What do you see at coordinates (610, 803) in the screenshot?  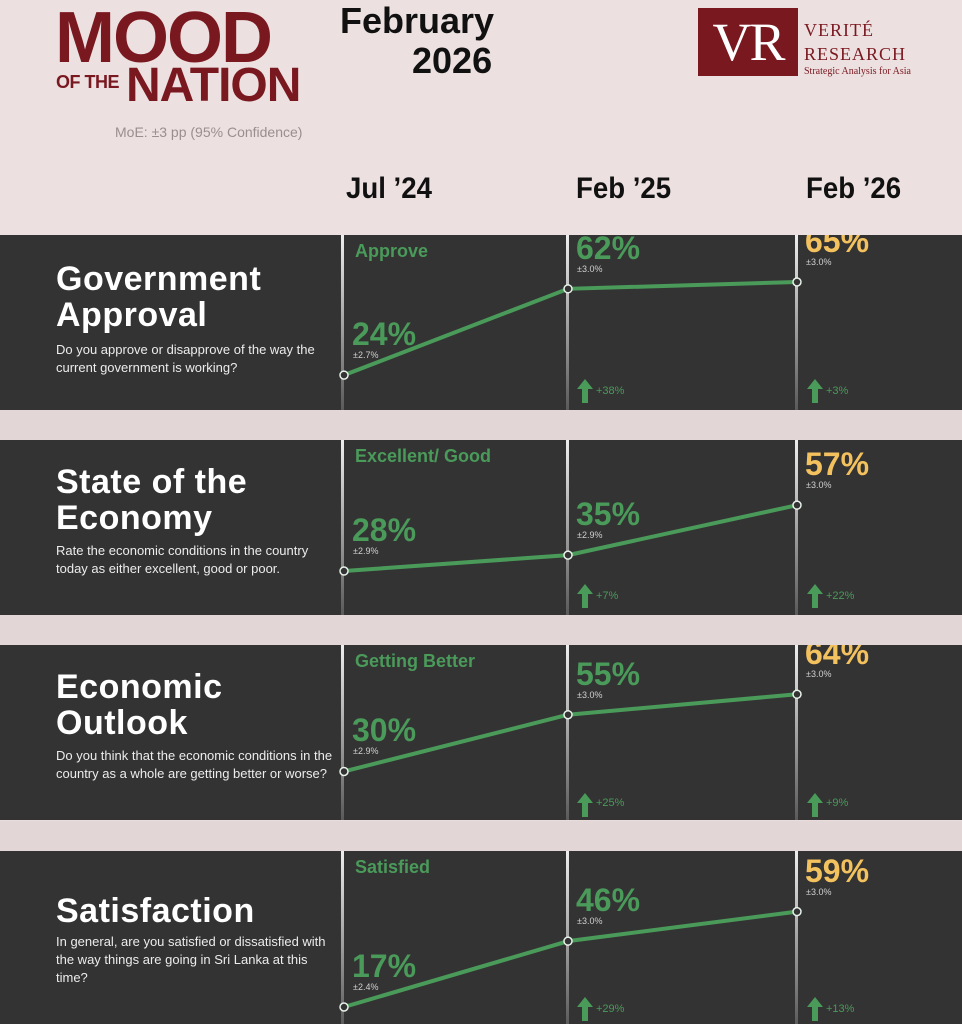 I see `change-feb25: +25%` at bounding box center [610, 803].